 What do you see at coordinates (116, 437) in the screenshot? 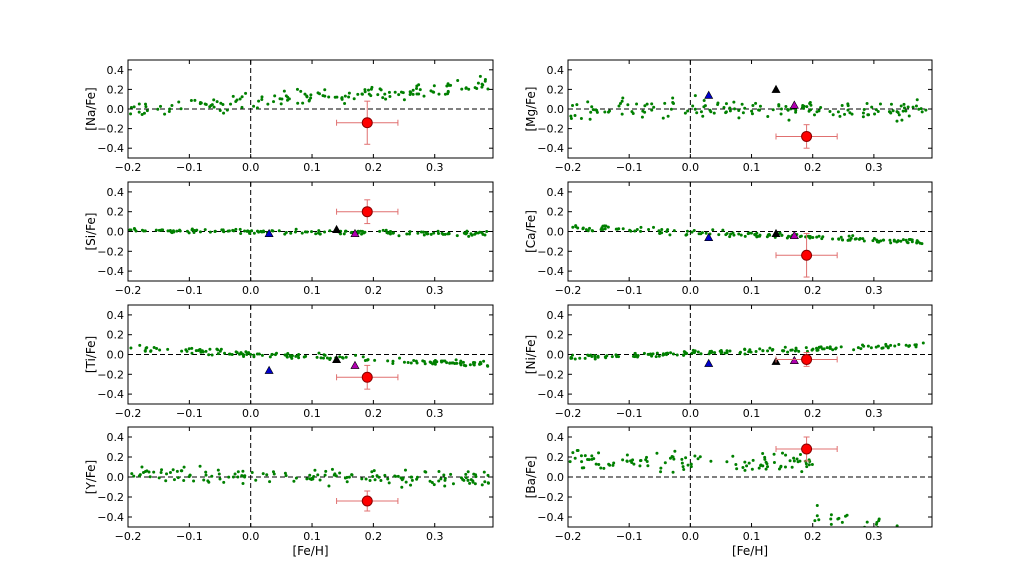
I see `y-tick-label: 0.4` at bounding box center [116, 437].